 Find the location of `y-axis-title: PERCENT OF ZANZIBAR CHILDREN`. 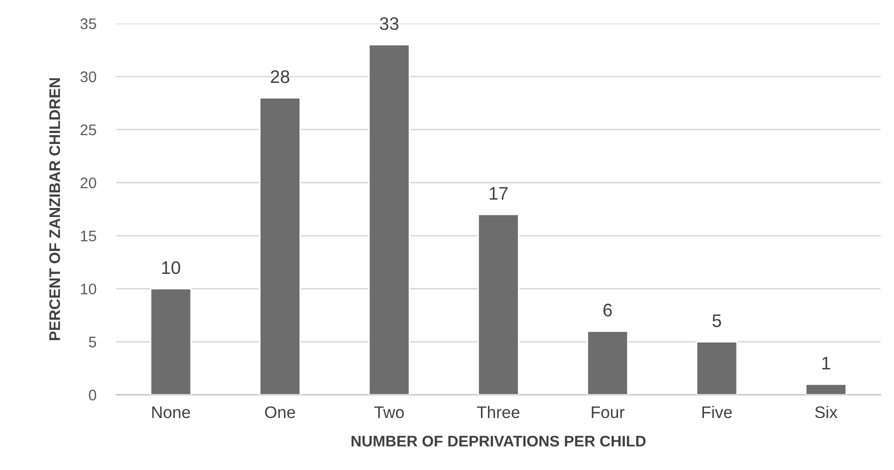

y-axis-title: PERCENT OF ZANZIBAR CHILDREN is located at coordinates (54, 209).